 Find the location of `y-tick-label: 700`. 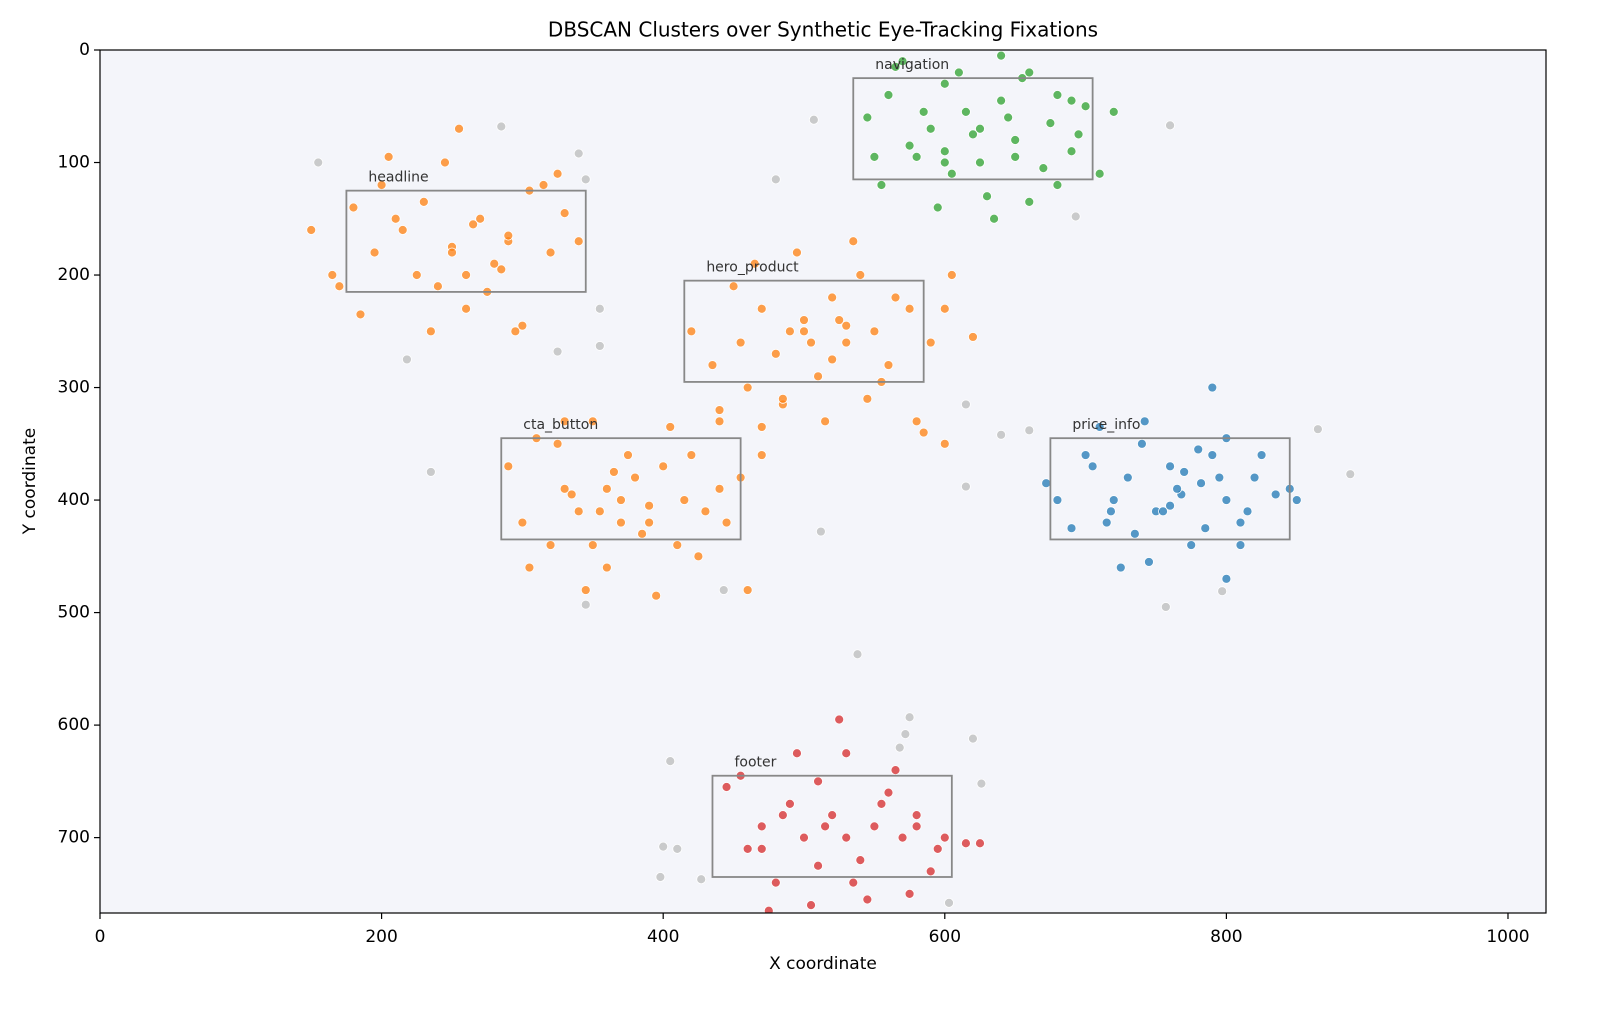

y-tick-label: 700 is located at coordinates (74, 838).